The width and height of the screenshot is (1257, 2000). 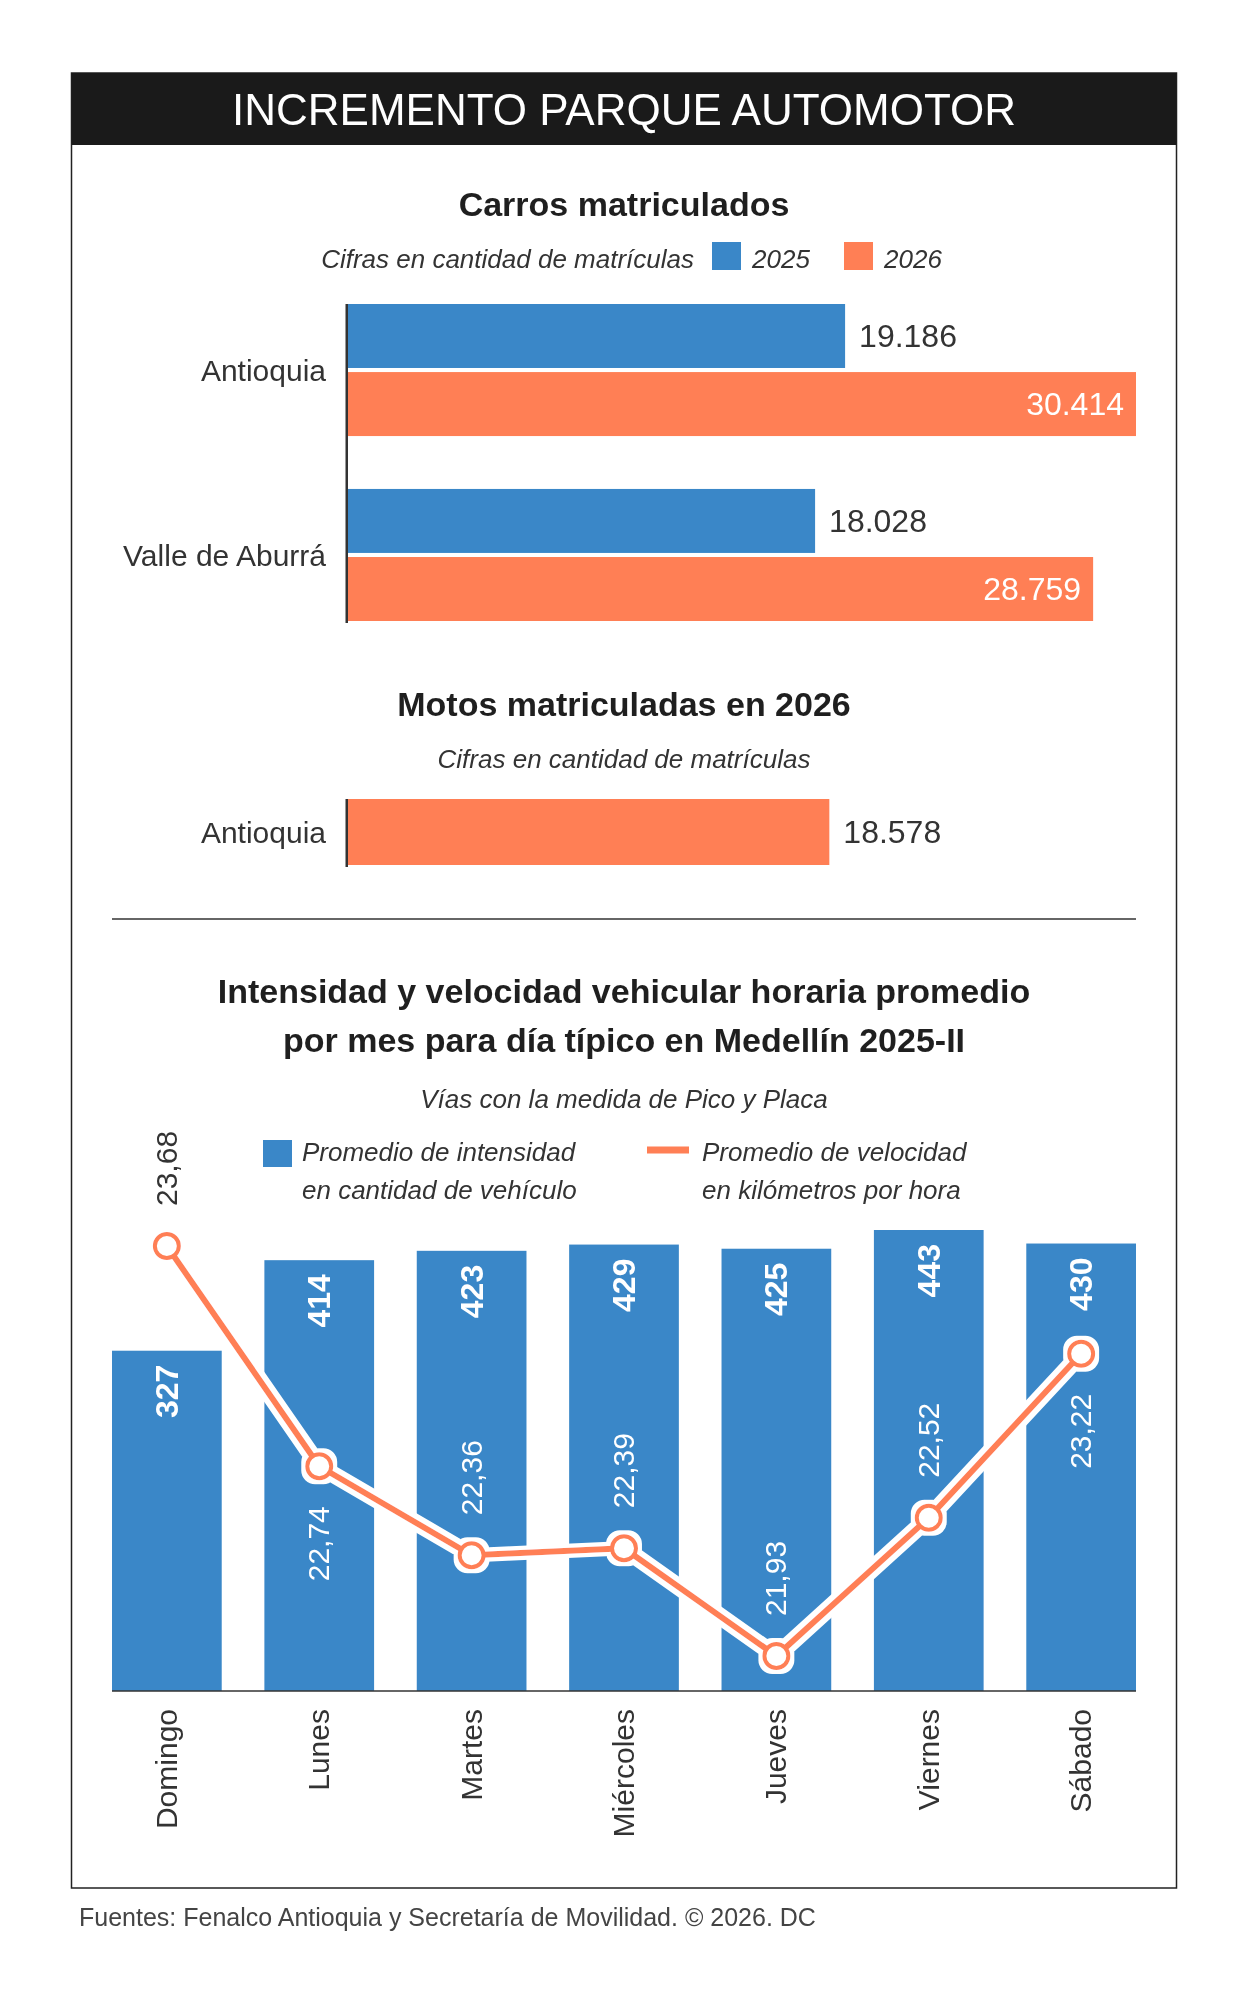 I want to click on x-tick-label: Viernes, so click(x=928, y=1760).